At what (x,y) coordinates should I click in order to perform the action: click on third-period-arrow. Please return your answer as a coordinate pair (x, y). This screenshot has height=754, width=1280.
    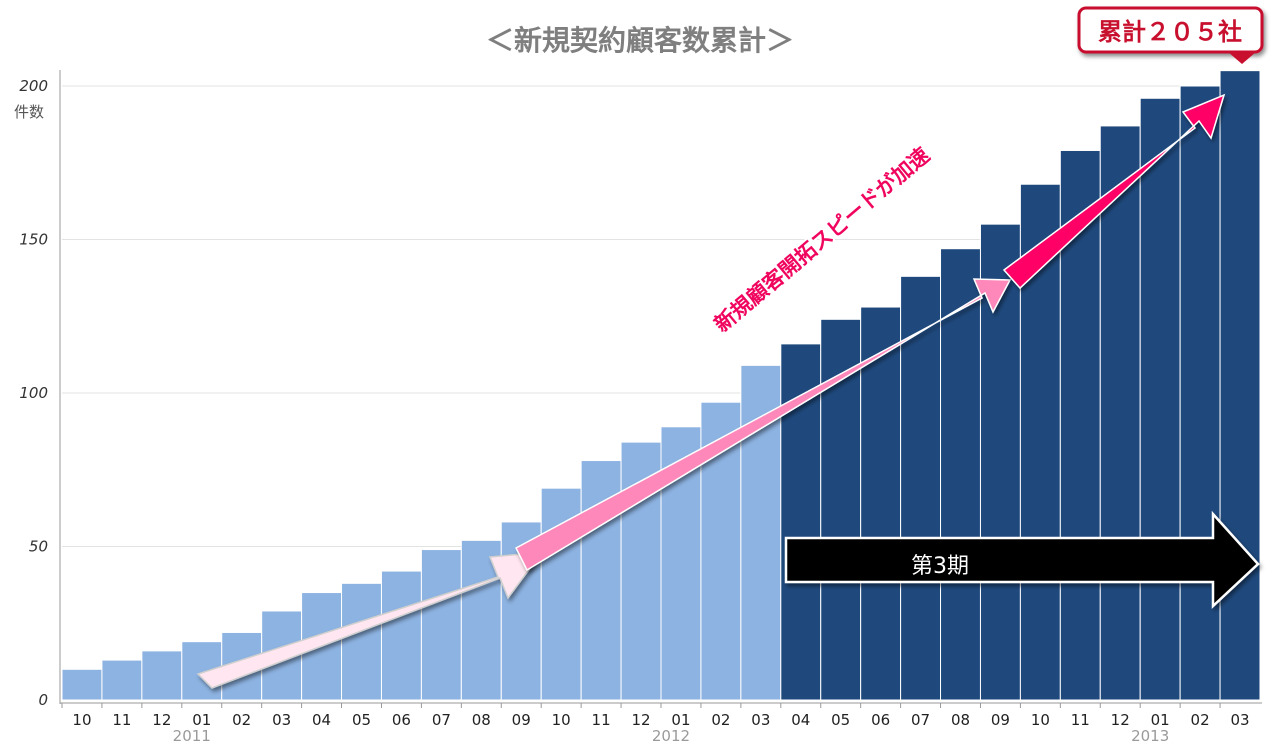
    Looking at the image, I should click on (1022, 559).